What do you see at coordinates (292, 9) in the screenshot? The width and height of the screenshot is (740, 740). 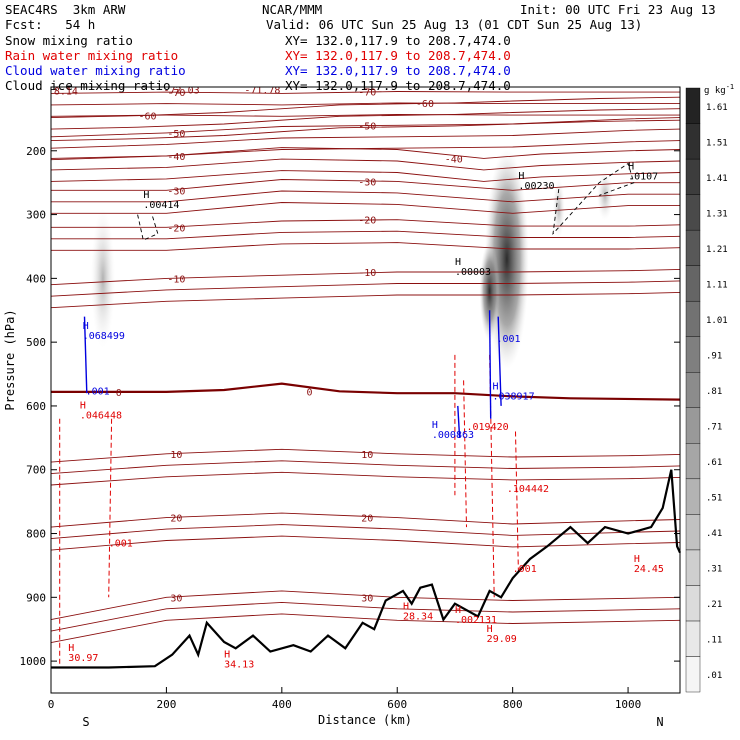 I see `organization: NCAR/MMM` at bounding box center [292, 9].